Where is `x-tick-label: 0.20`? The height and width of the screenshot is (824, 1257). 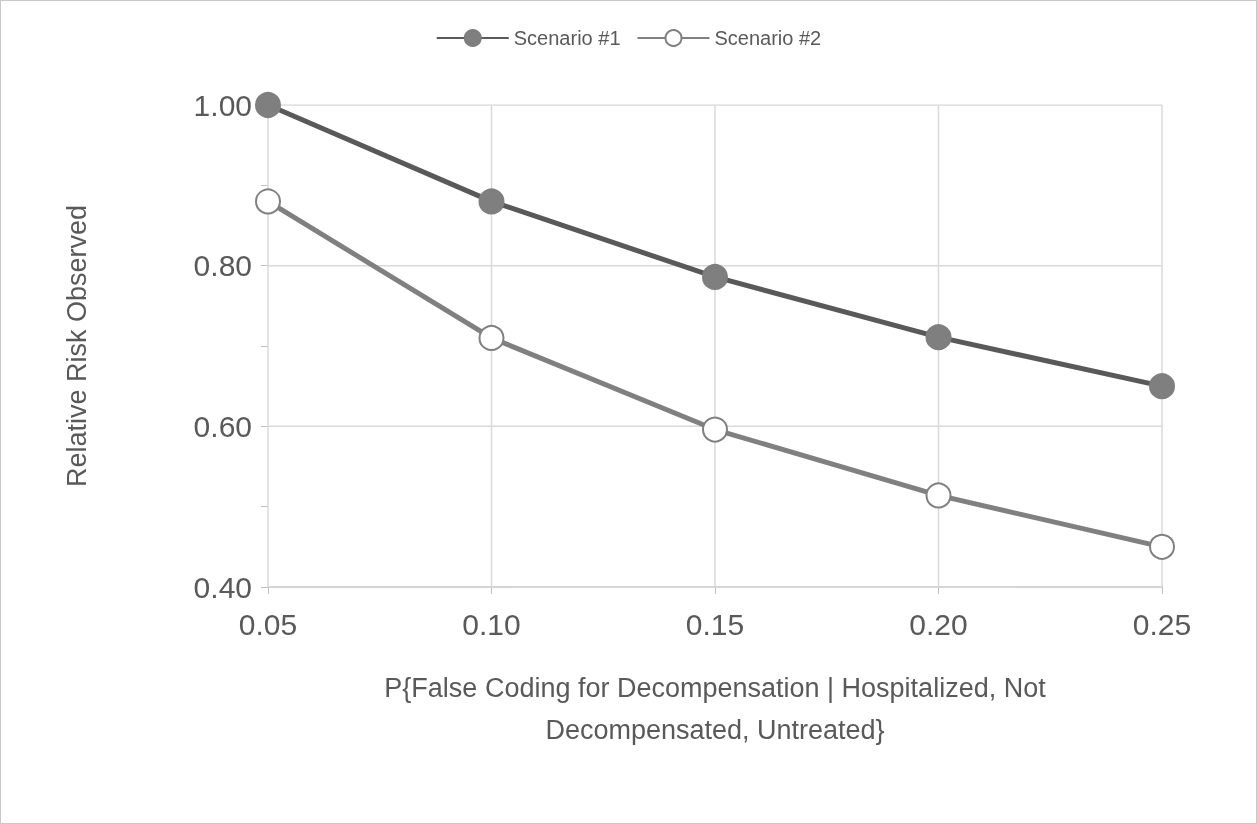
x-tick-label: 0.20 is located at coordinates (938, 624).